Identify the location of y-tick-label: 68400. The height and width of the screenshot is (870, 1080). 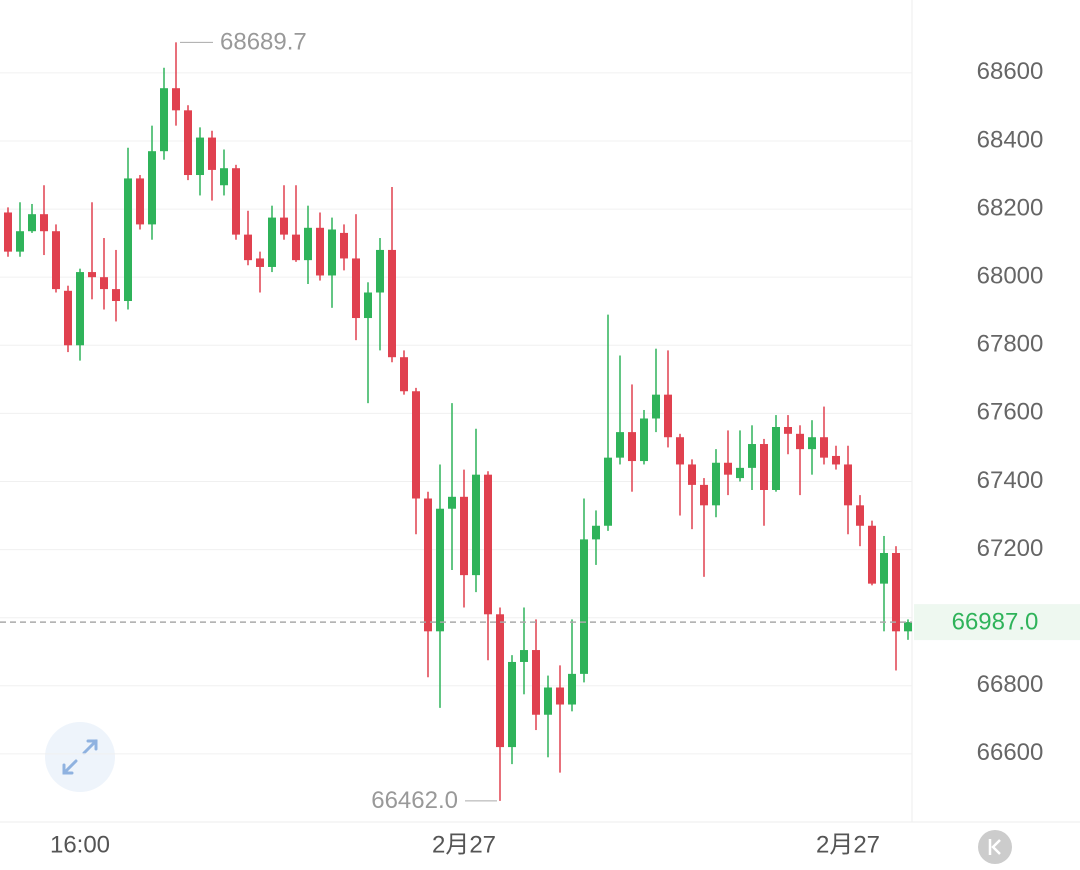
(1010, 139).